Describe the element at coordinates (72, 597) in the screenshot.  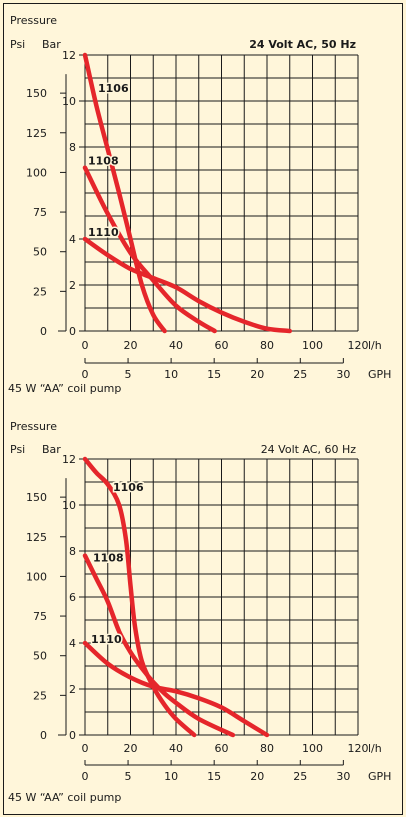
I see `bar-tick-label: 6` at that location.